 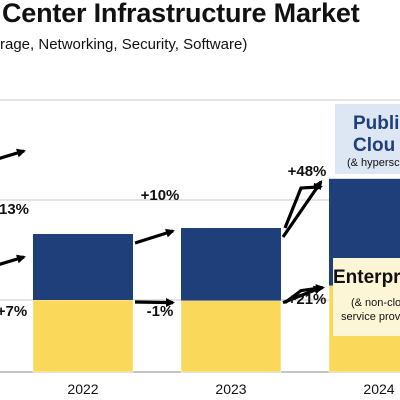 I want to click on bar-cloud-2022, so click(x=83, y=267).